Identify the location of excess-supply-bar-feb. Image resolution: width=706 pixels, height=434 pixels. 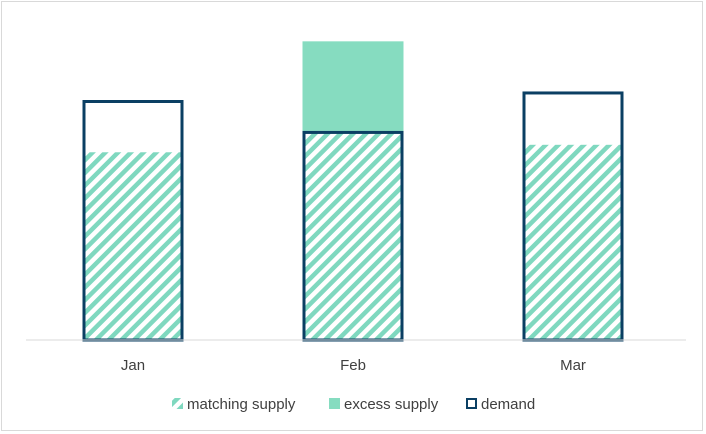
(353, 86).